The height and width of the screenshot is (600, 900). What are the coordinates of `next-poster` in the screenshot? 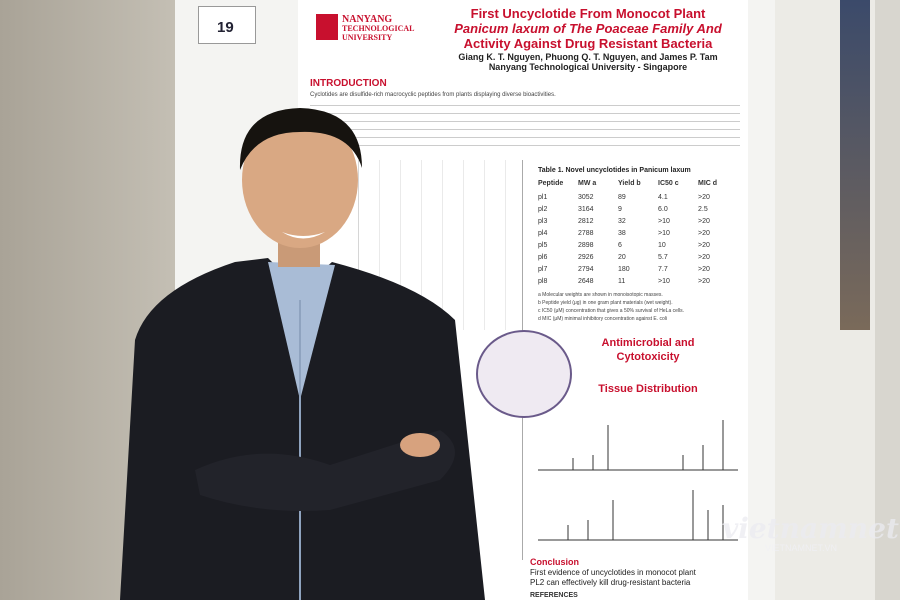 It's located at (855, 165).